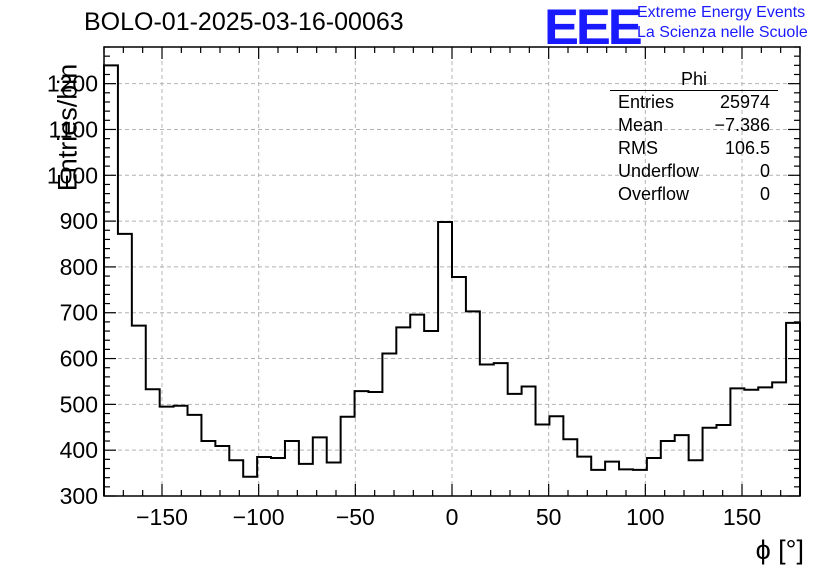 The height and width of the screenshot is (572, 836). What do you see at coordinates (79, 404) in the screenshot?
I see `y-tick-label: 500` at bounding box center [79, 404].